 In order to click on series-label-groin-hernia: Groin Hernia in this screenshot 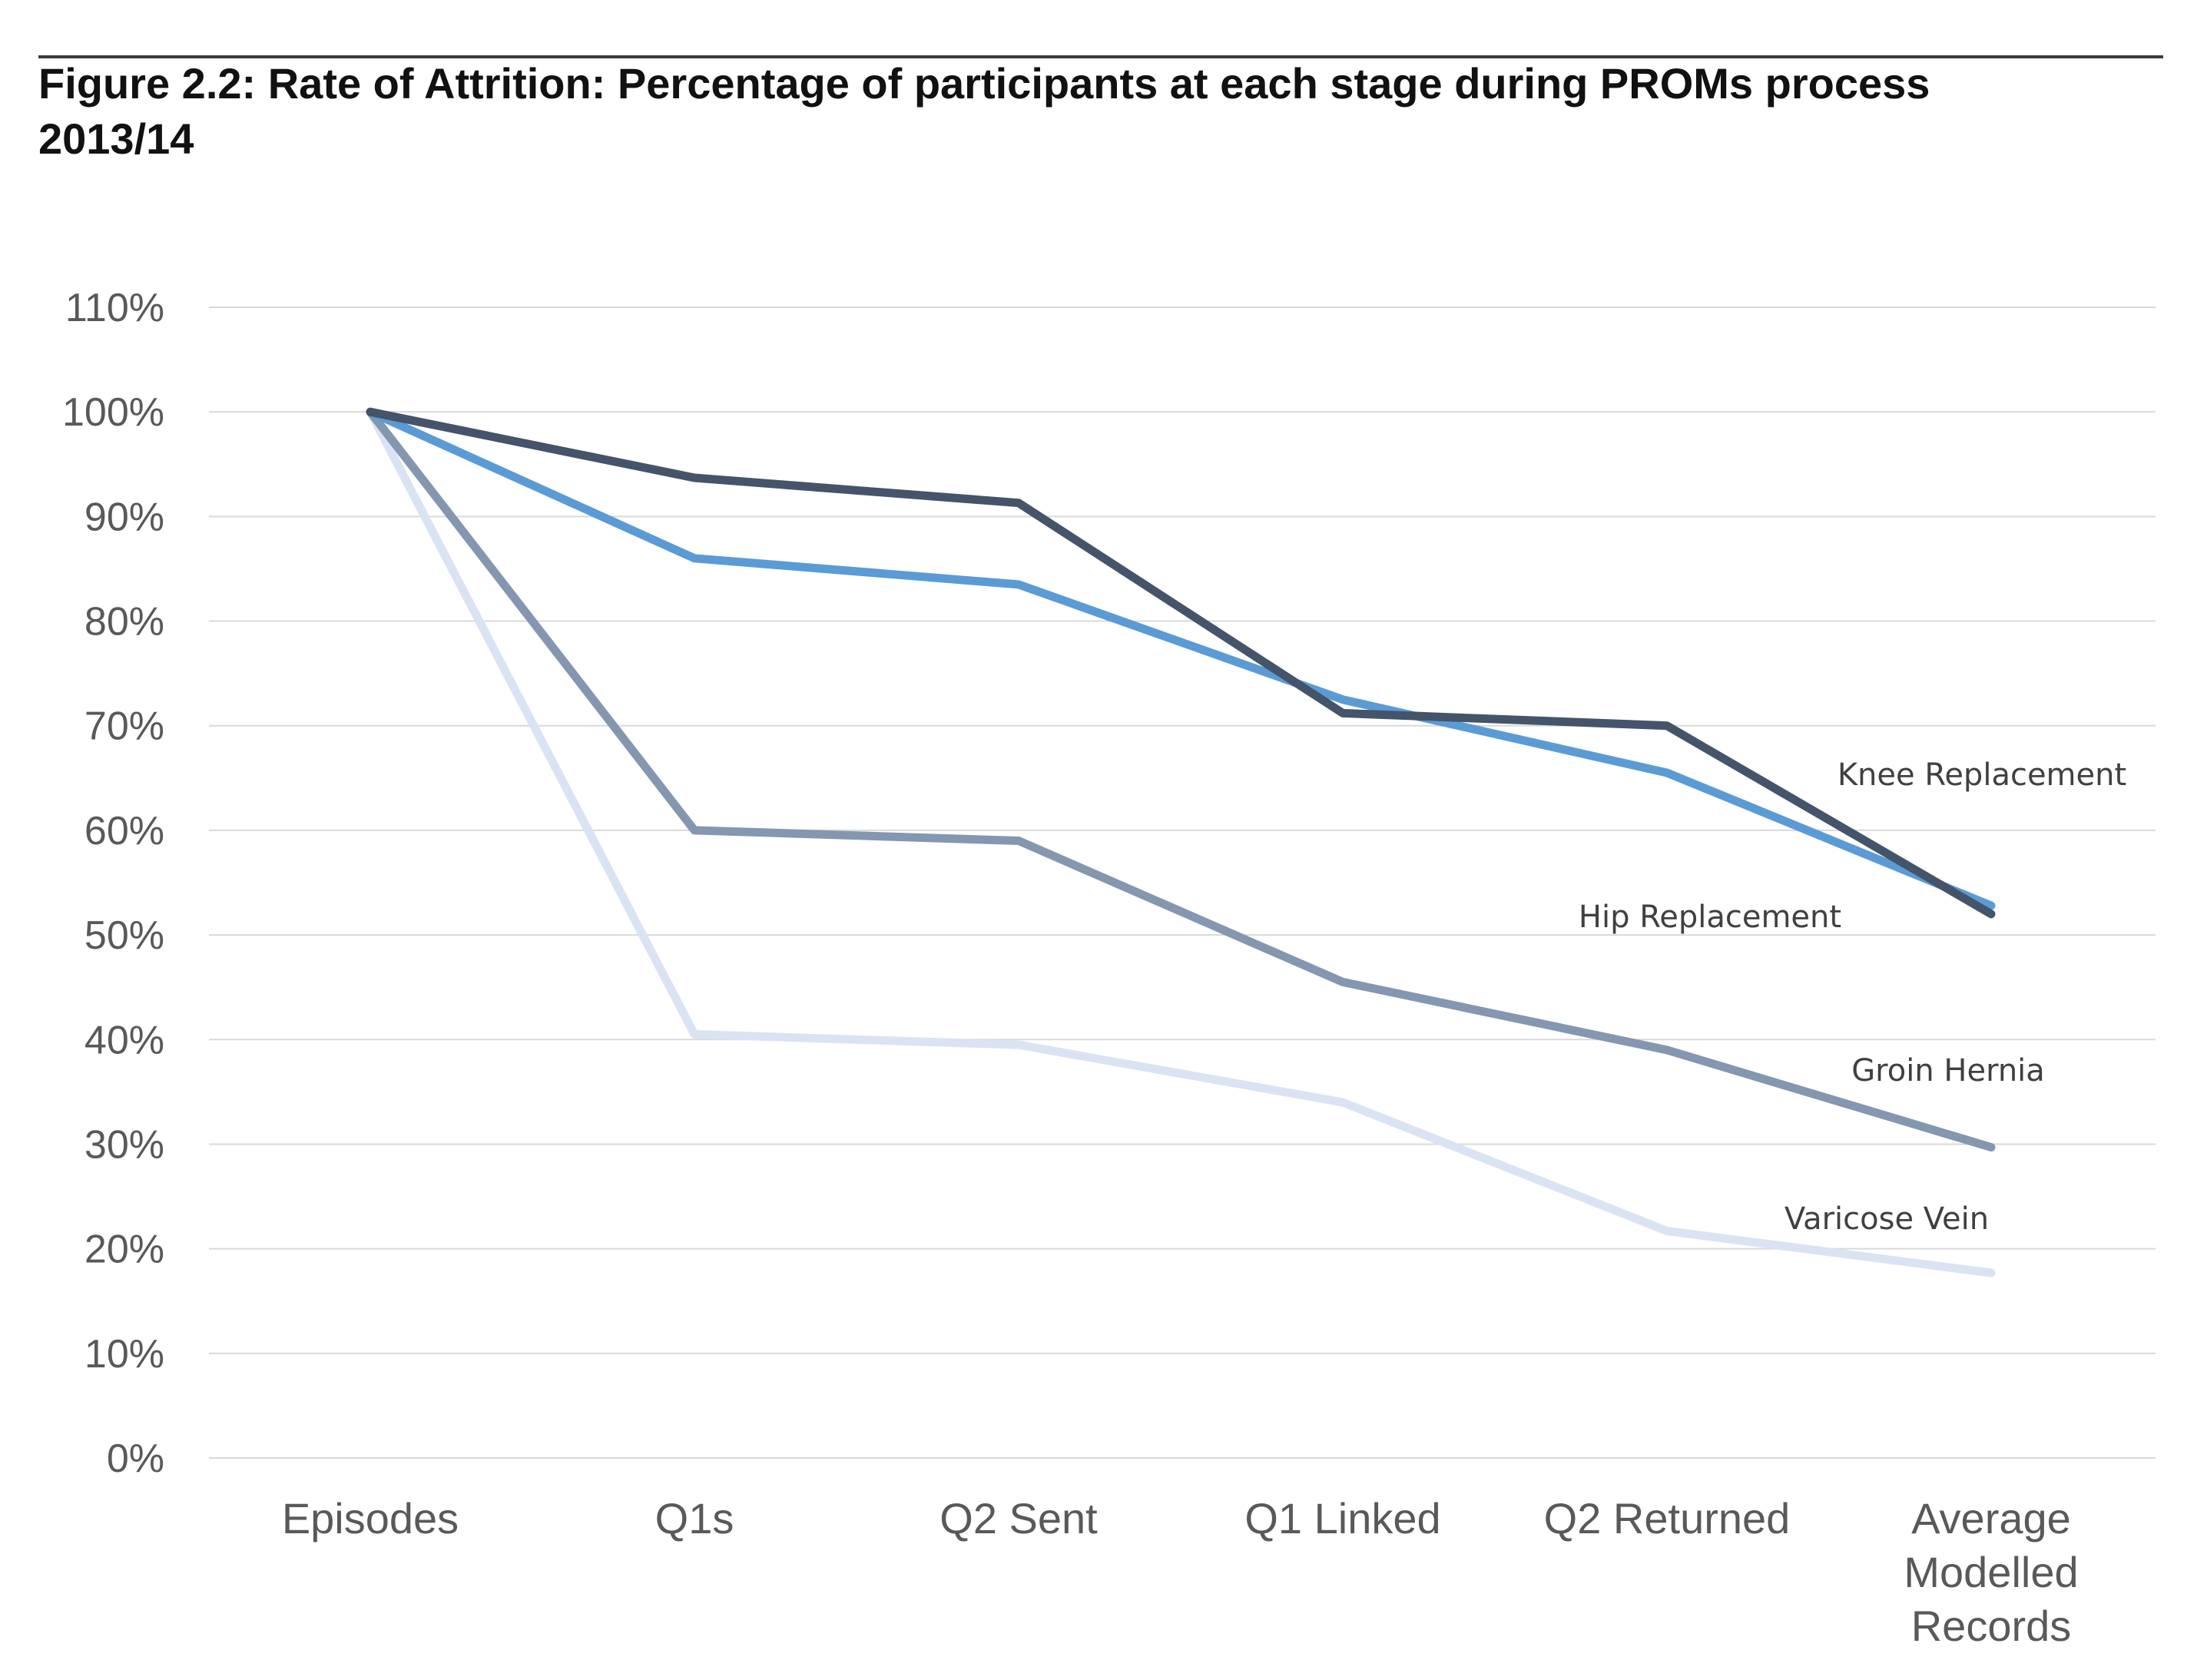, I will do `click(1948, 1071)`.